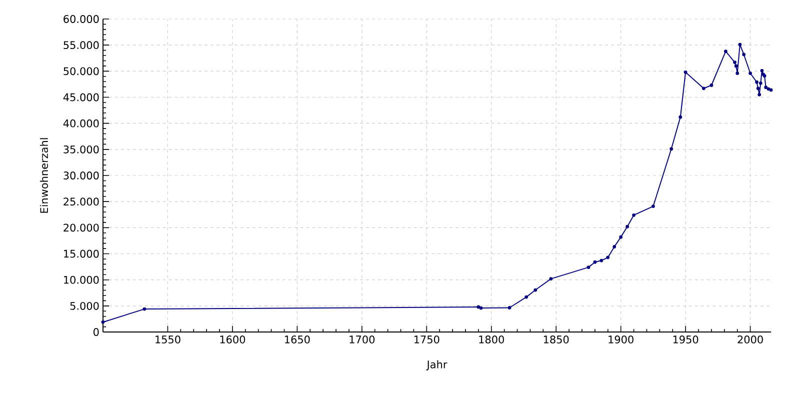  Describe the element at coordinates (491, 340) in the screenshot. I see `x-tick-label: 1800` at that location.